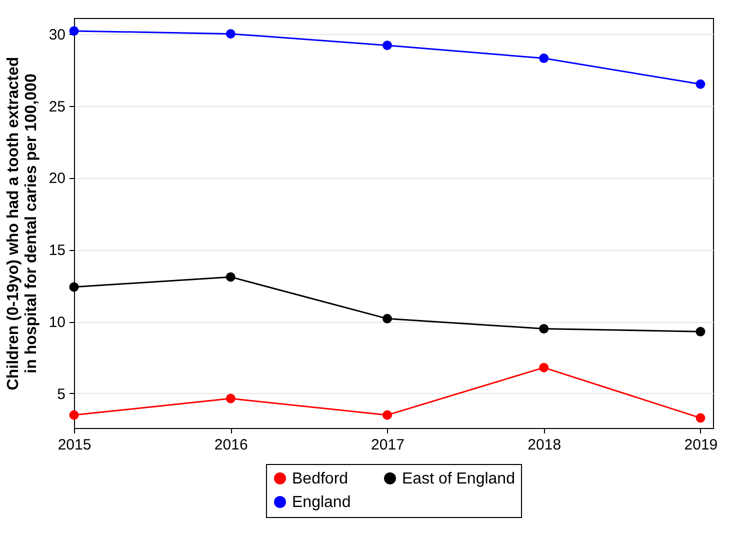  I want to click on legend-label: England, so click(321, 502).